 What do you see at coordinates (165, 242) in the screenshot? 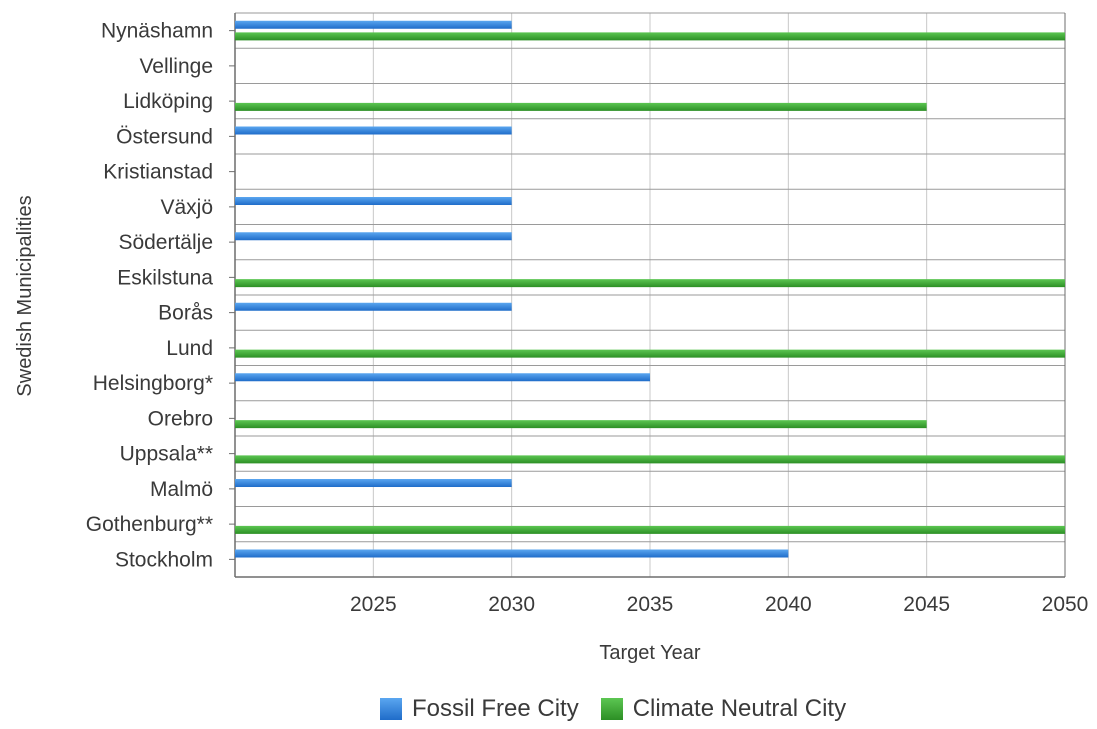
I see `y-tick-label: Södertälje` at bounding box center [165, 242].